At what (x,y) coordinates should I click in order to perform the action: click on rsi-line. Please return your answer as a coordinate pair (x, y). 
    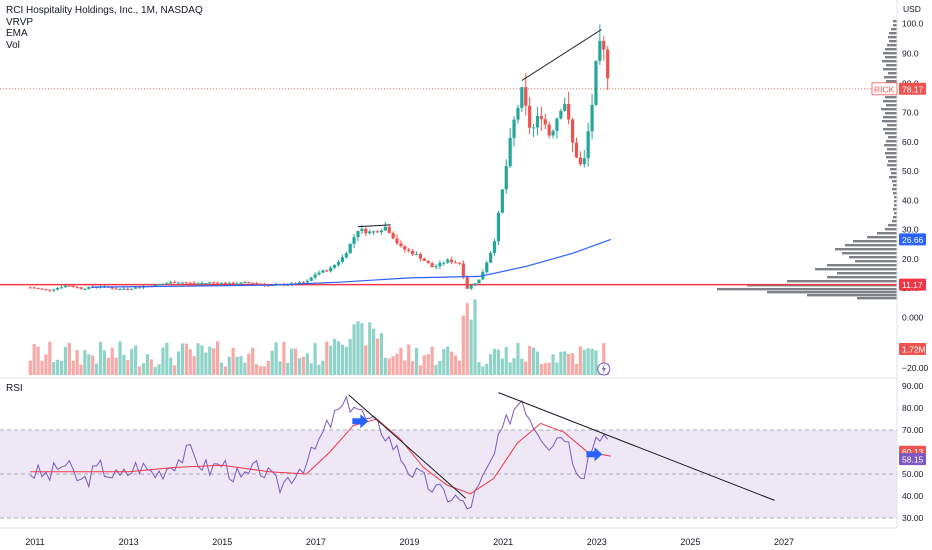
    Looking at the image, I should click on (319, 452).